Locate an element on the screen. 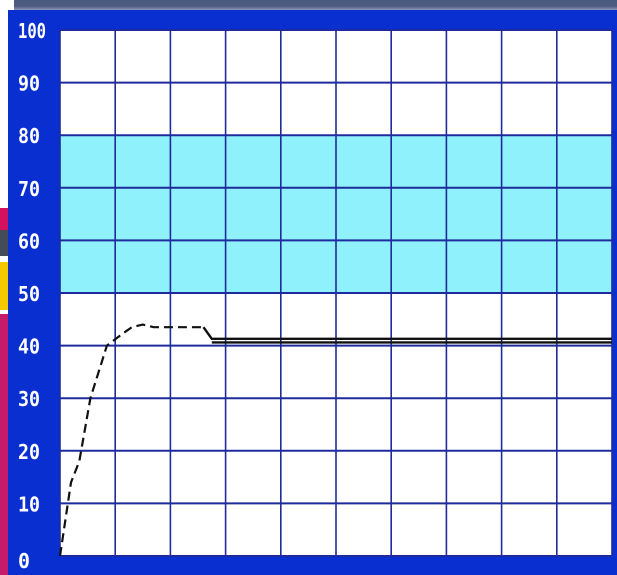 The width and height of the screenshot is (617, 575). y-tick-label: 70 is located at coordinates (29, 189).